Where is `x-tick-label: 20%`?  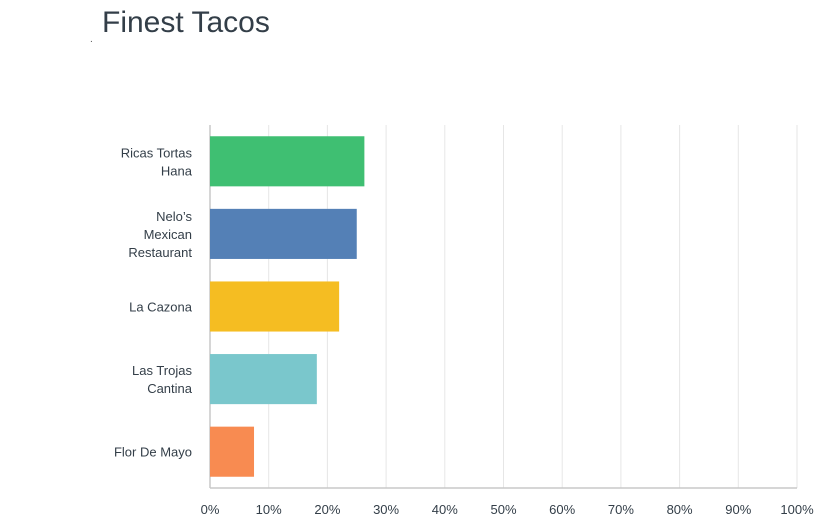
x-tick-label: 20% is located at coordinates (327, 509).